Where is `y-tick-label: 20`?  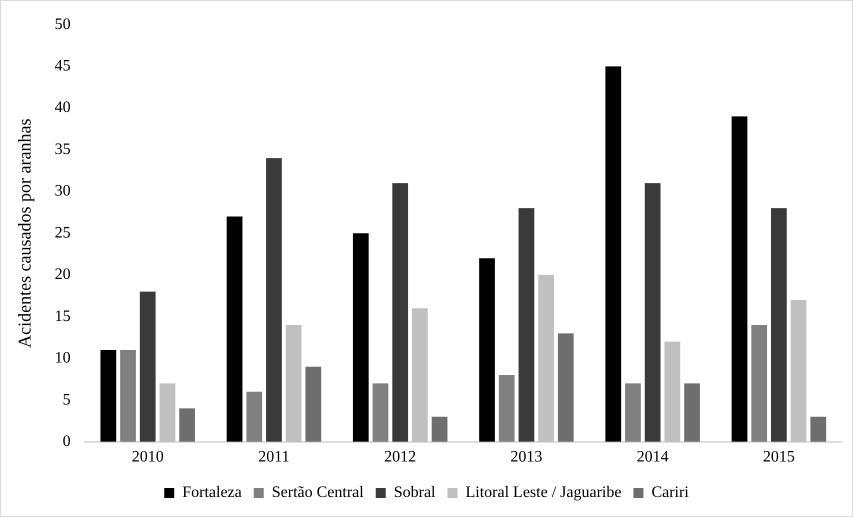
y-tick-label: 20 is located at coordinates (62, 275).